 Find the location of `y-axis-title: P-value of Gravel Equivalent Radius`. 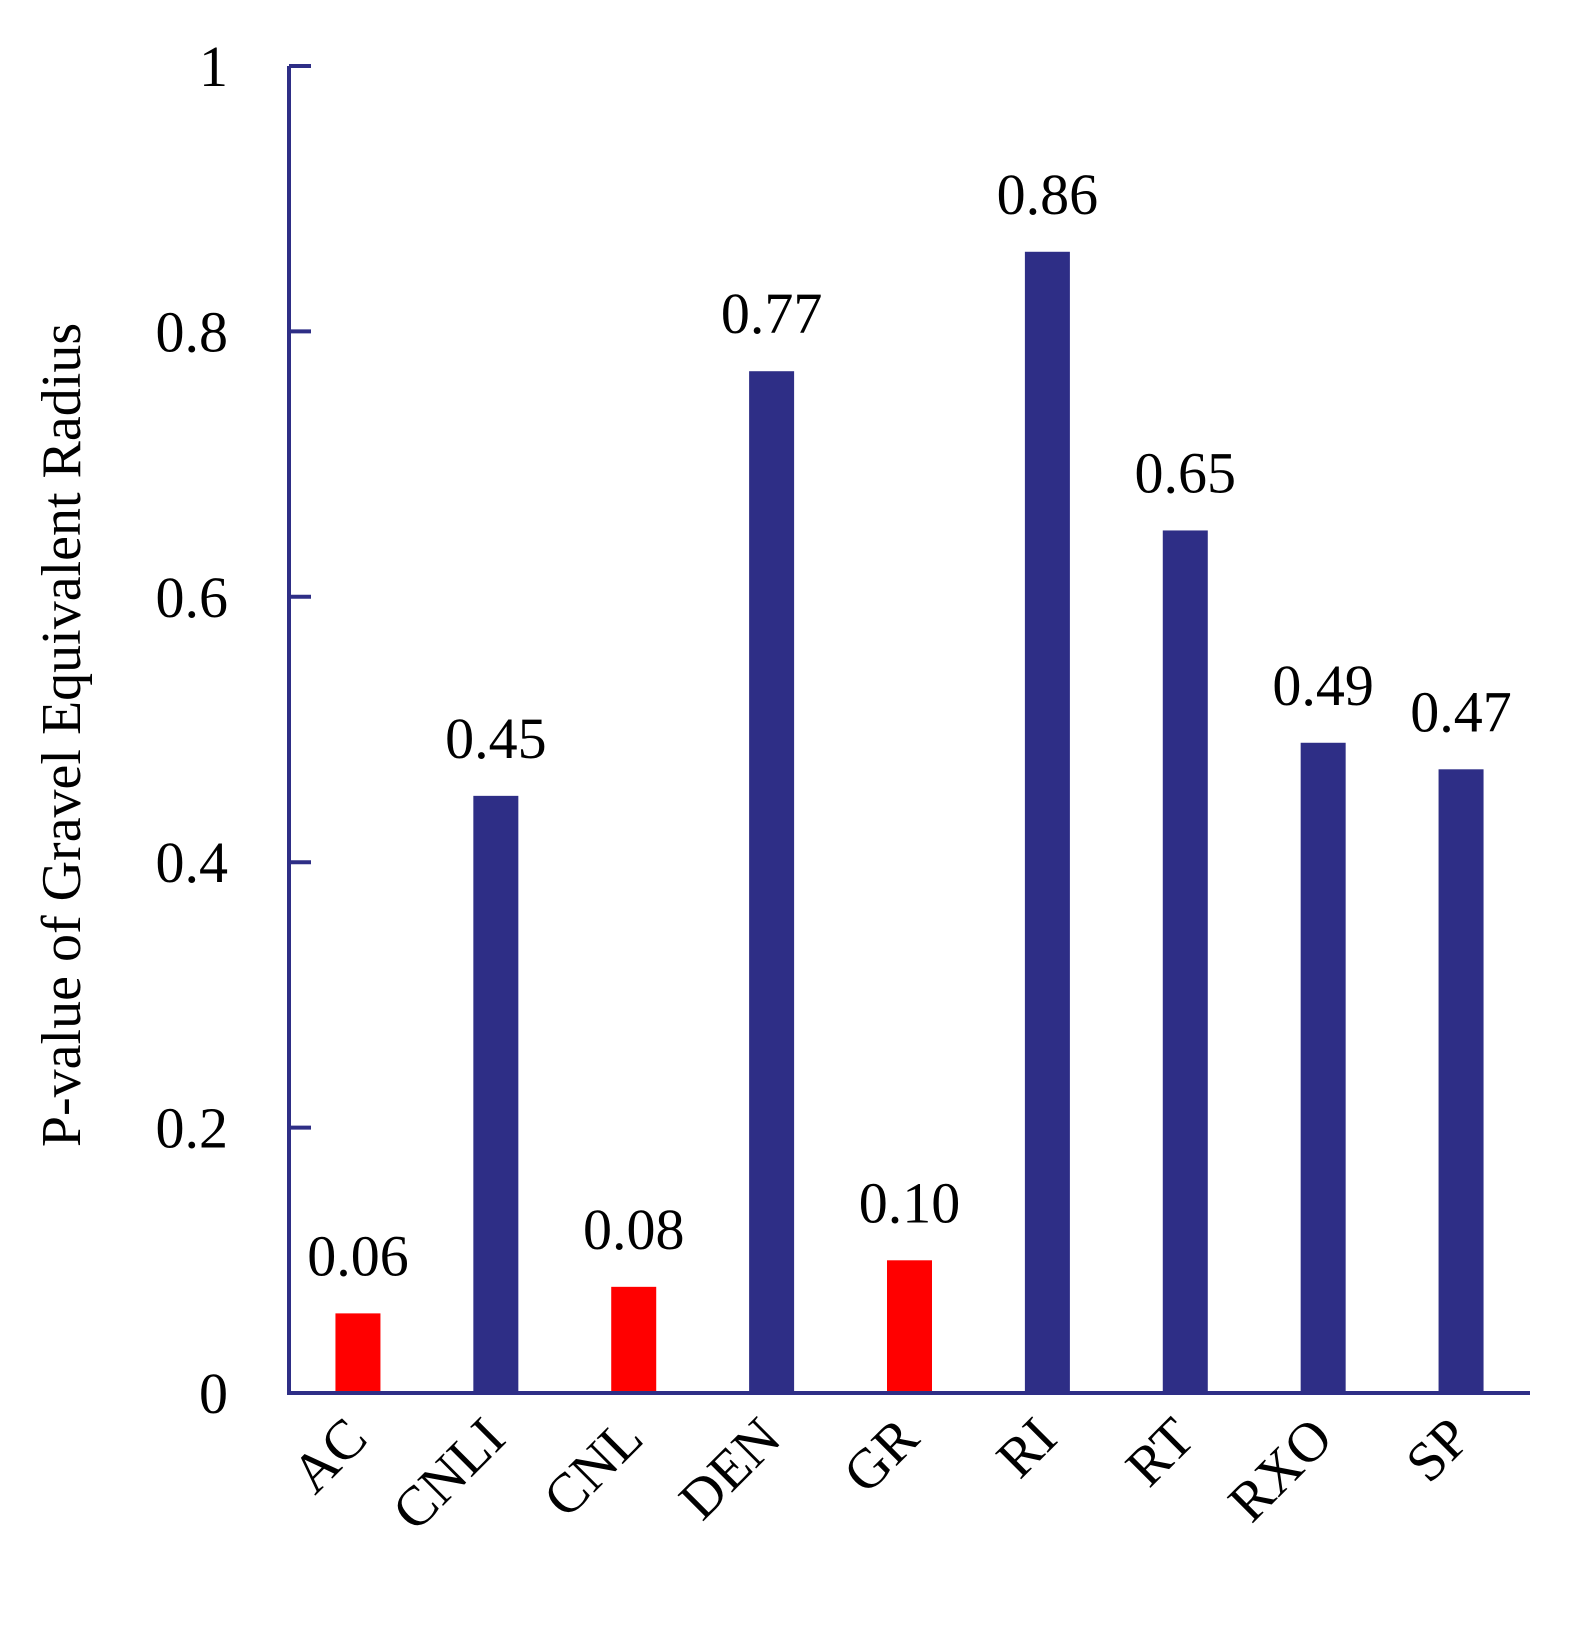

y-axis-title: P-value of Gravel Equivalent Radius is located at coordinates (62, 735).